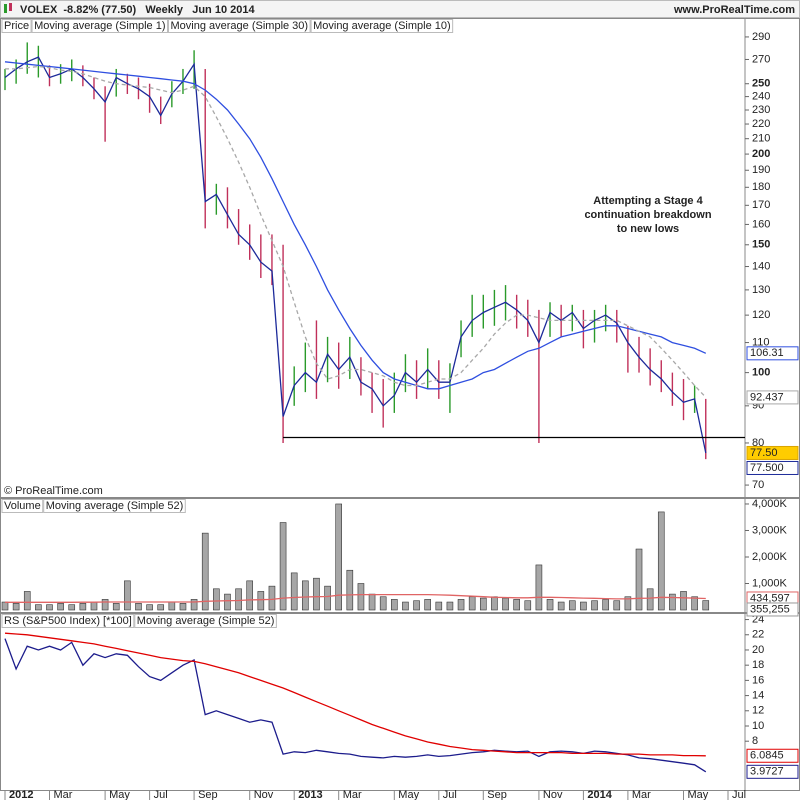 Image resolution: width=800 pixels, height=800 pixels. I want to click on ma30-tag: 106.31, so click(772, 353).